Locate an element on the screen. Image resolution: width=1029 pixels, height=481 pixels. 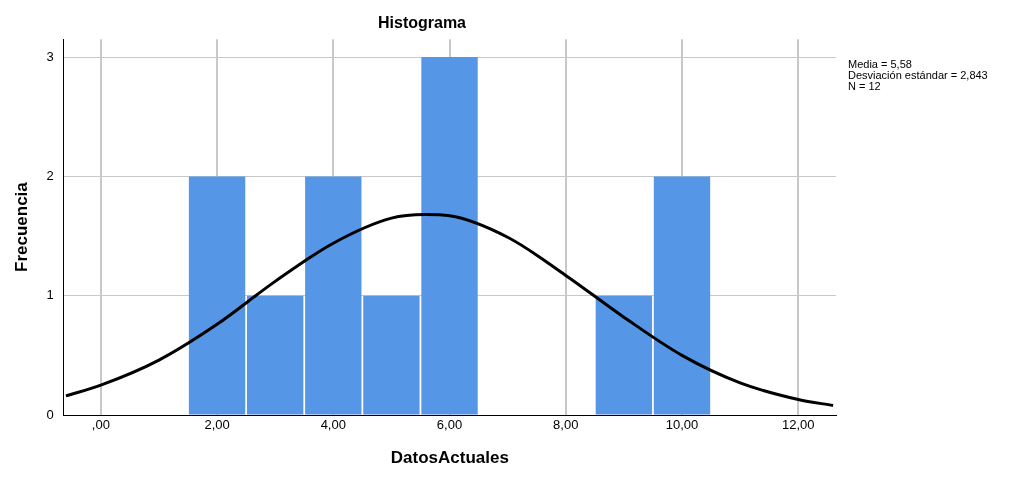
text: Media = 5,58 is located at coordinates (880, 63).